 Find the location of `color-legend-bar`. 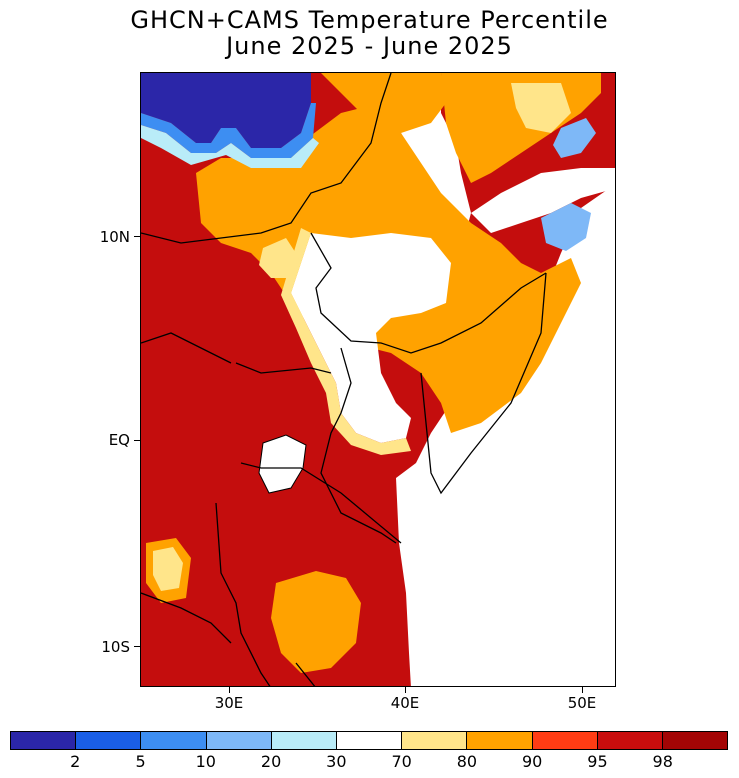

color-legend-bar is located at coordinates (369, 740).